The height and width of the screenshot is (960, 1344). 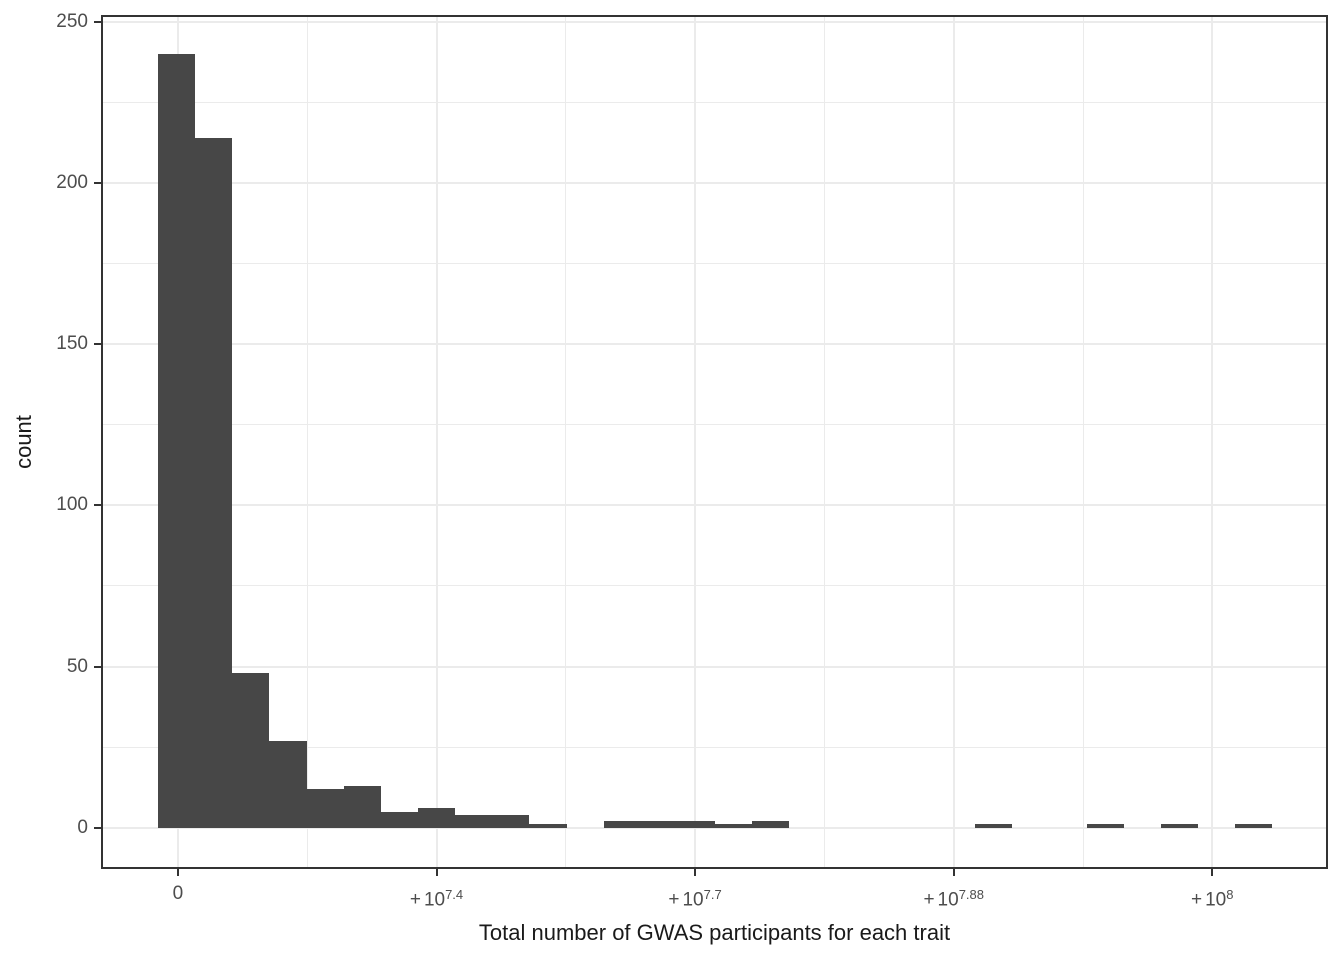 What do you see at coordinates (454, 894) in the screenshot?
I see `exponent: 7.4` at bounding box center [454, 894].